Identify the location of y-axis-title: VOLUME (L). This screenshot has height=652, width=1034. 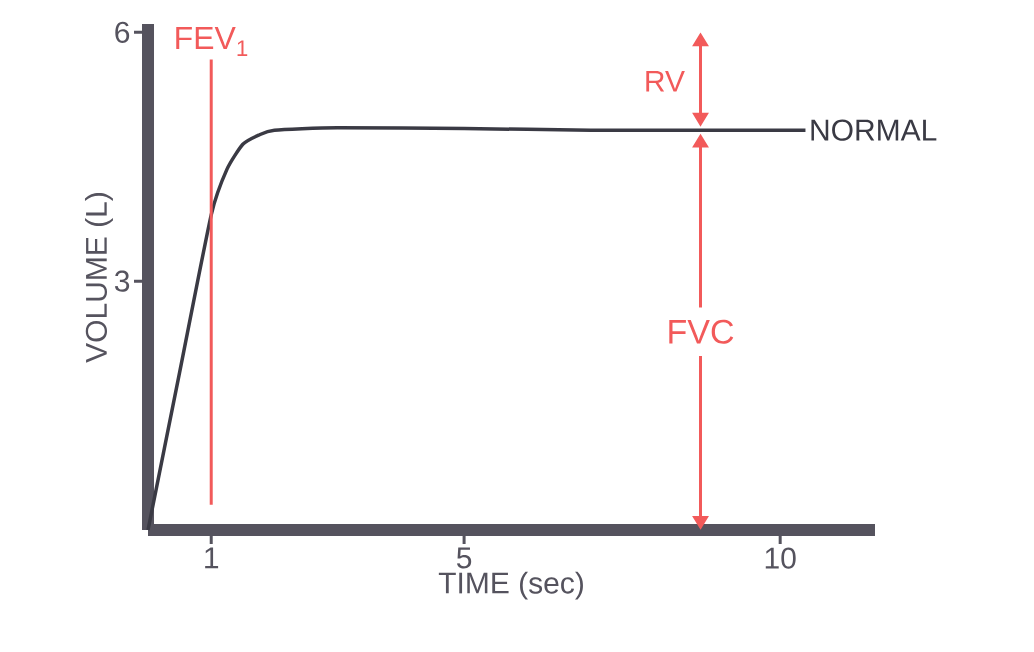
(98, 278).